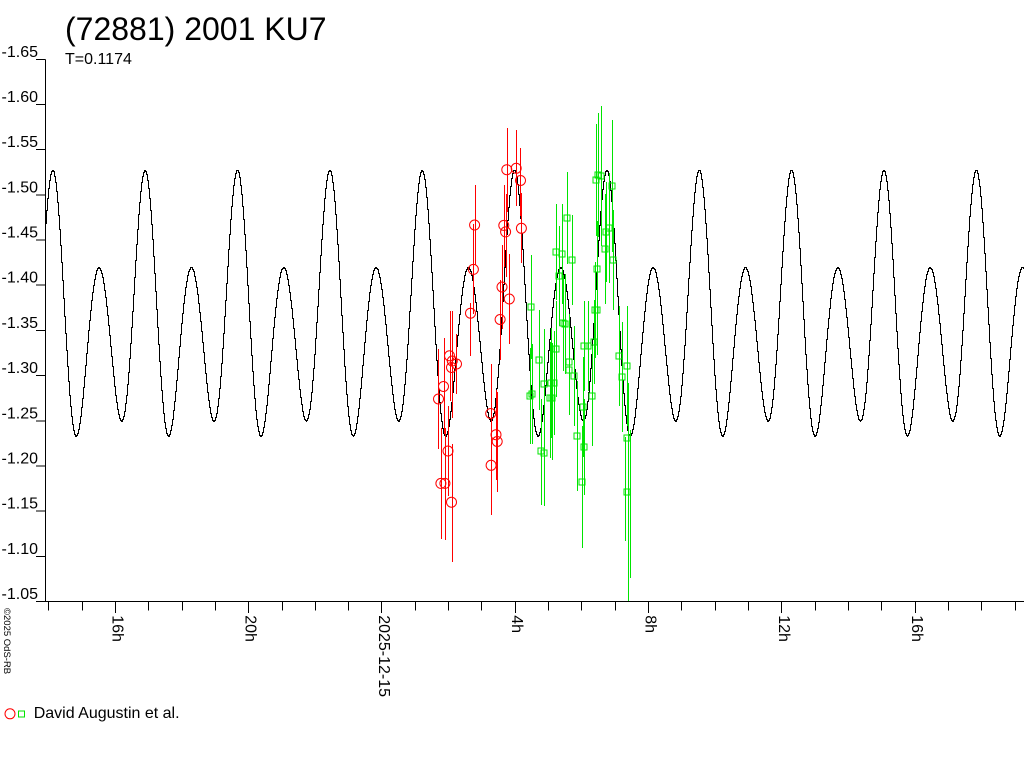  Describe the element at coordinates (20, 97) in the screenshot. I see `svg-text: -1.60` at that location.